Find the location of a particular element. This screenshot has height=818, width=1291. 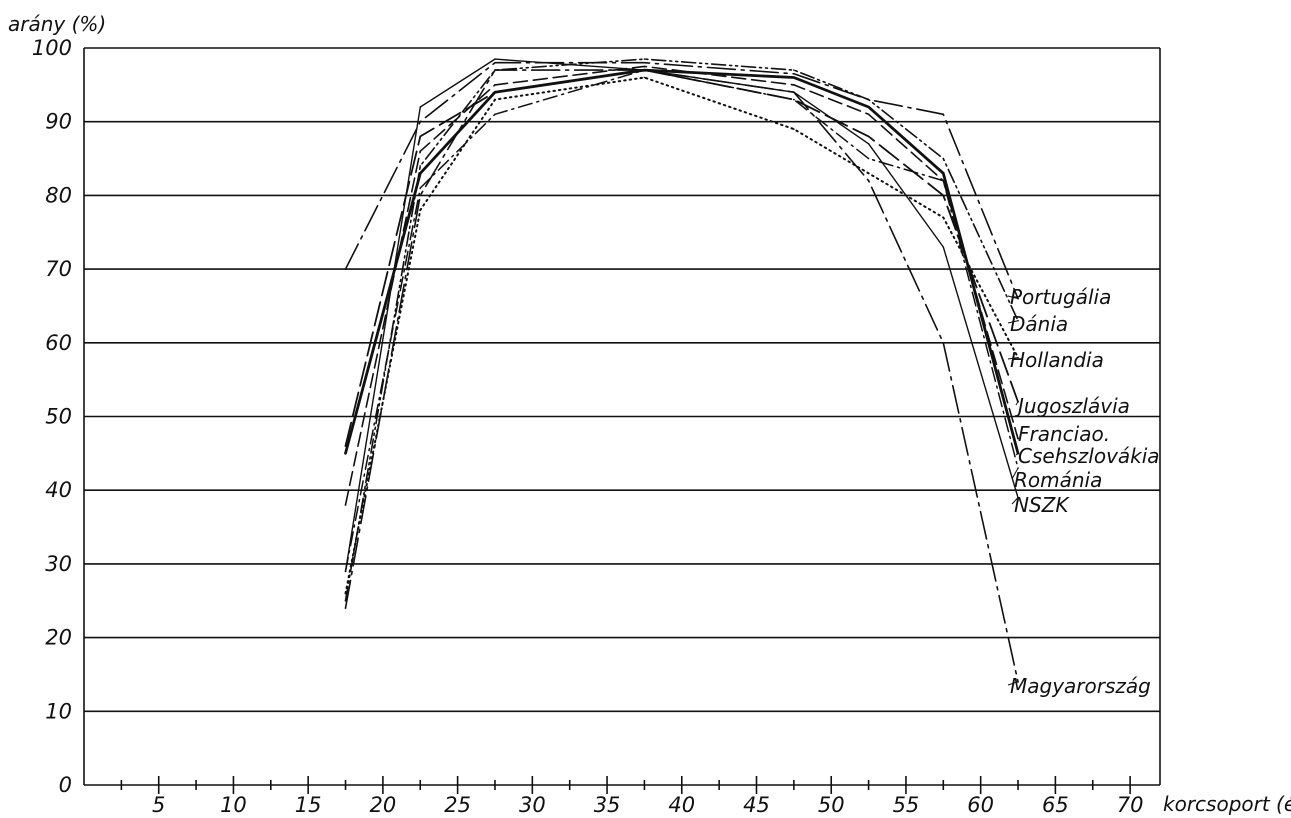

x-tick-label: 20 is located at coordinates (383, 805).